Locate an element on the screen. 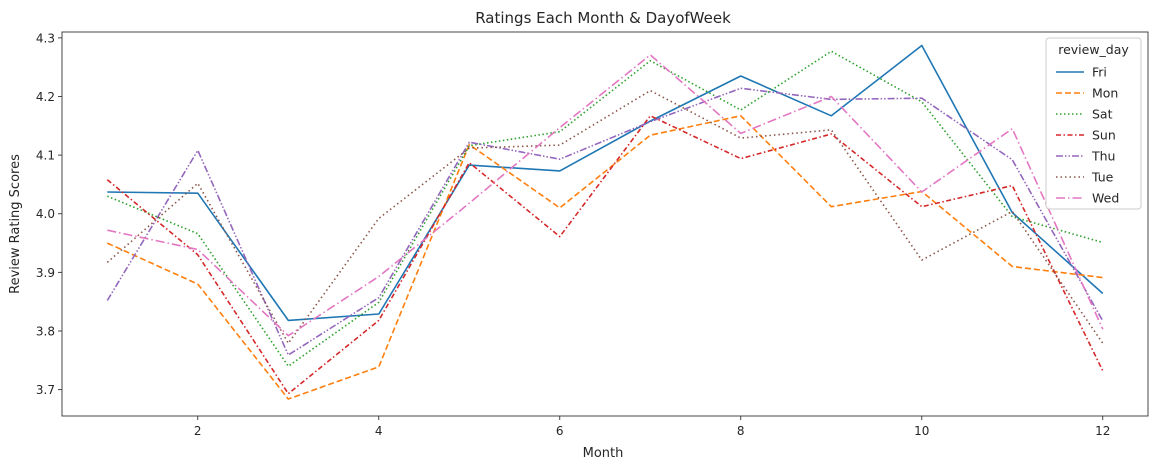 The width and height of the screenshot is (1156, 470). legend-label-tue: Tue is located at coordinates (1102, 177).